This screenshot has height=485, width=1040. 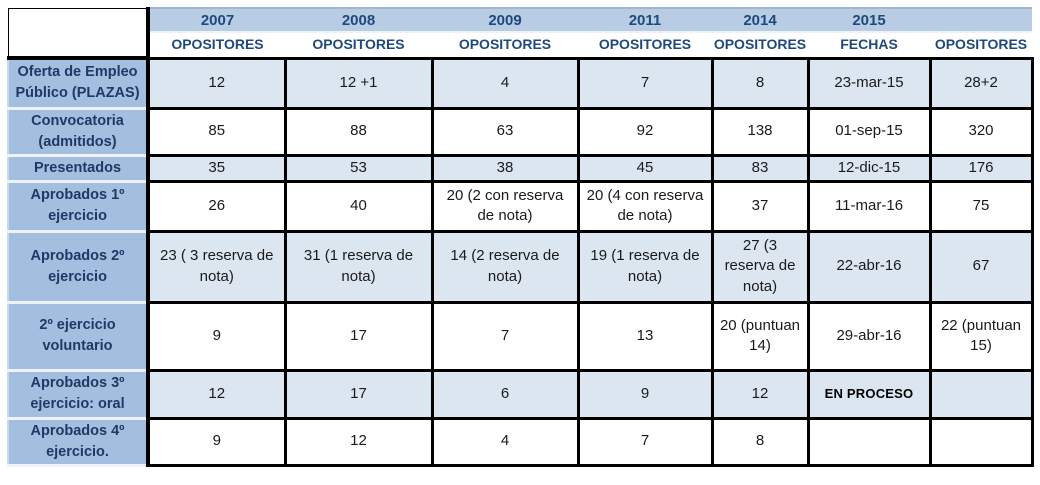 What do you see at coordinates (505, 266) in the screenshot?
I see `table-cell: 14 (2 reserva de nota)` at bounding box center [505, 266].